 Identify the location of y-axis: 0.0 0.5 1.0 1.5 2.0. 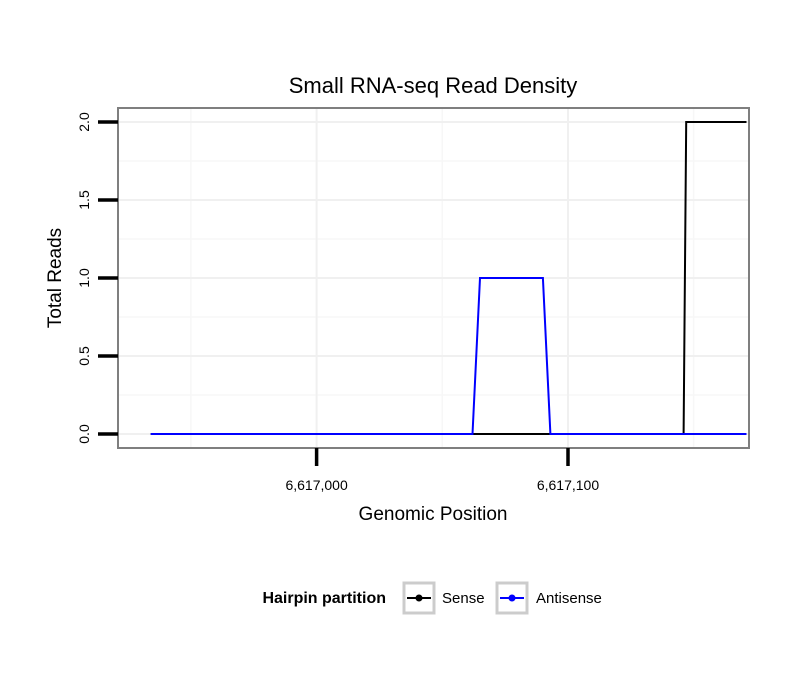
(97, 278).